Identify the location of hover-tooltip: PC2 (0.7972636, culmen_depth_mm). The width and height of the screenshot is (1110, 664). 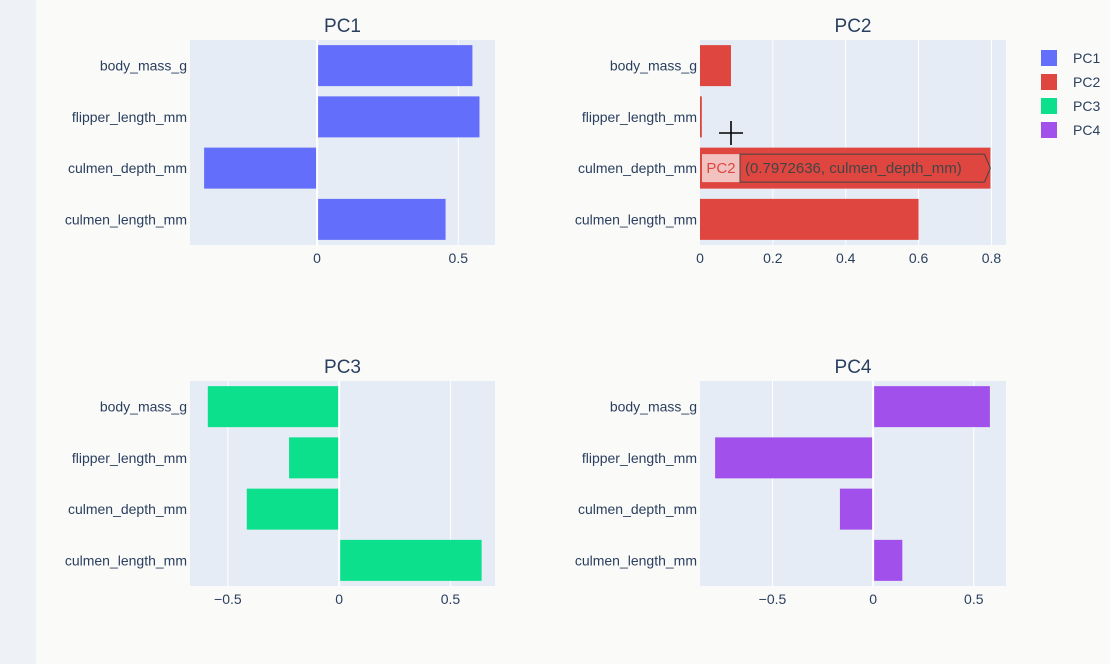
(846, 168).